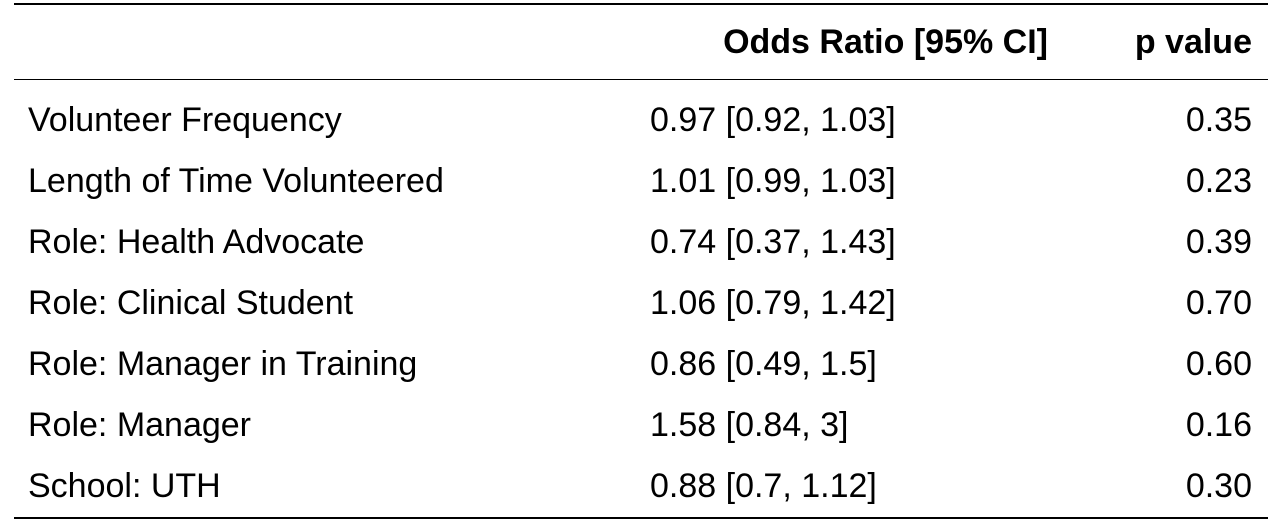 The image size is (1280, 519). What do you see at coordinates (885, 41) in the screenshot?
I see `header-odds-ratio: Odds Ratio [95% CI]` at bounding box center [885, 41].